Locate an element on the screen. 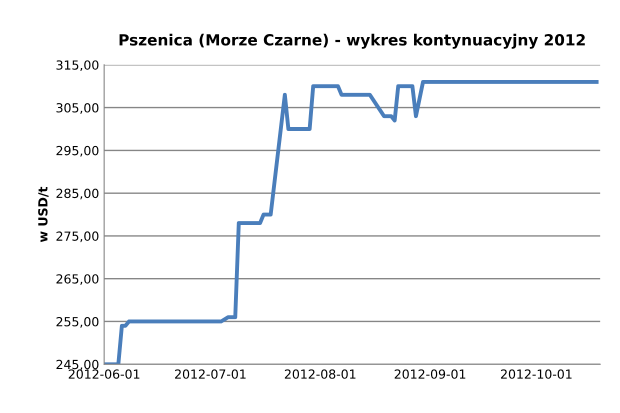  chart-title: Pszenica (Morze Czarne) - wykres kontynuacyjny 2012 is located at coordinates (352, 41).